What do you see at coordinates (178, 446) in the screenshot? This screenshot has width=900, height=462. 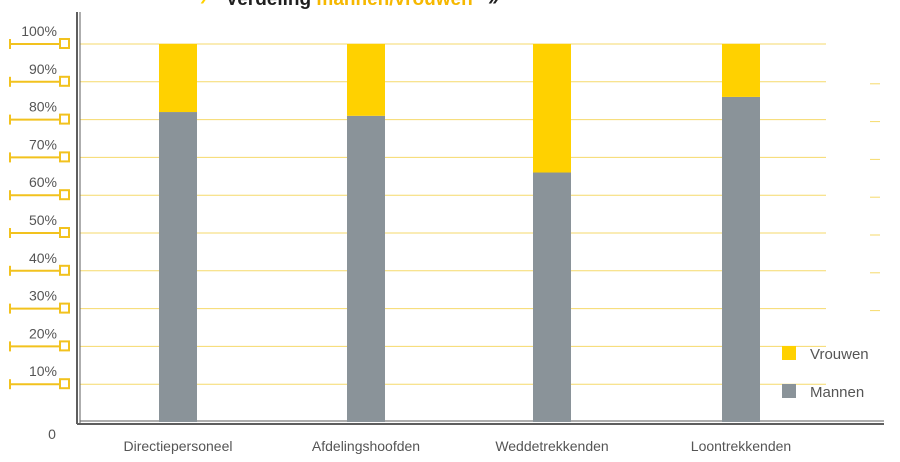 I see `x-tick-label: Directiepersoneel` at bounding box center [178, 446].